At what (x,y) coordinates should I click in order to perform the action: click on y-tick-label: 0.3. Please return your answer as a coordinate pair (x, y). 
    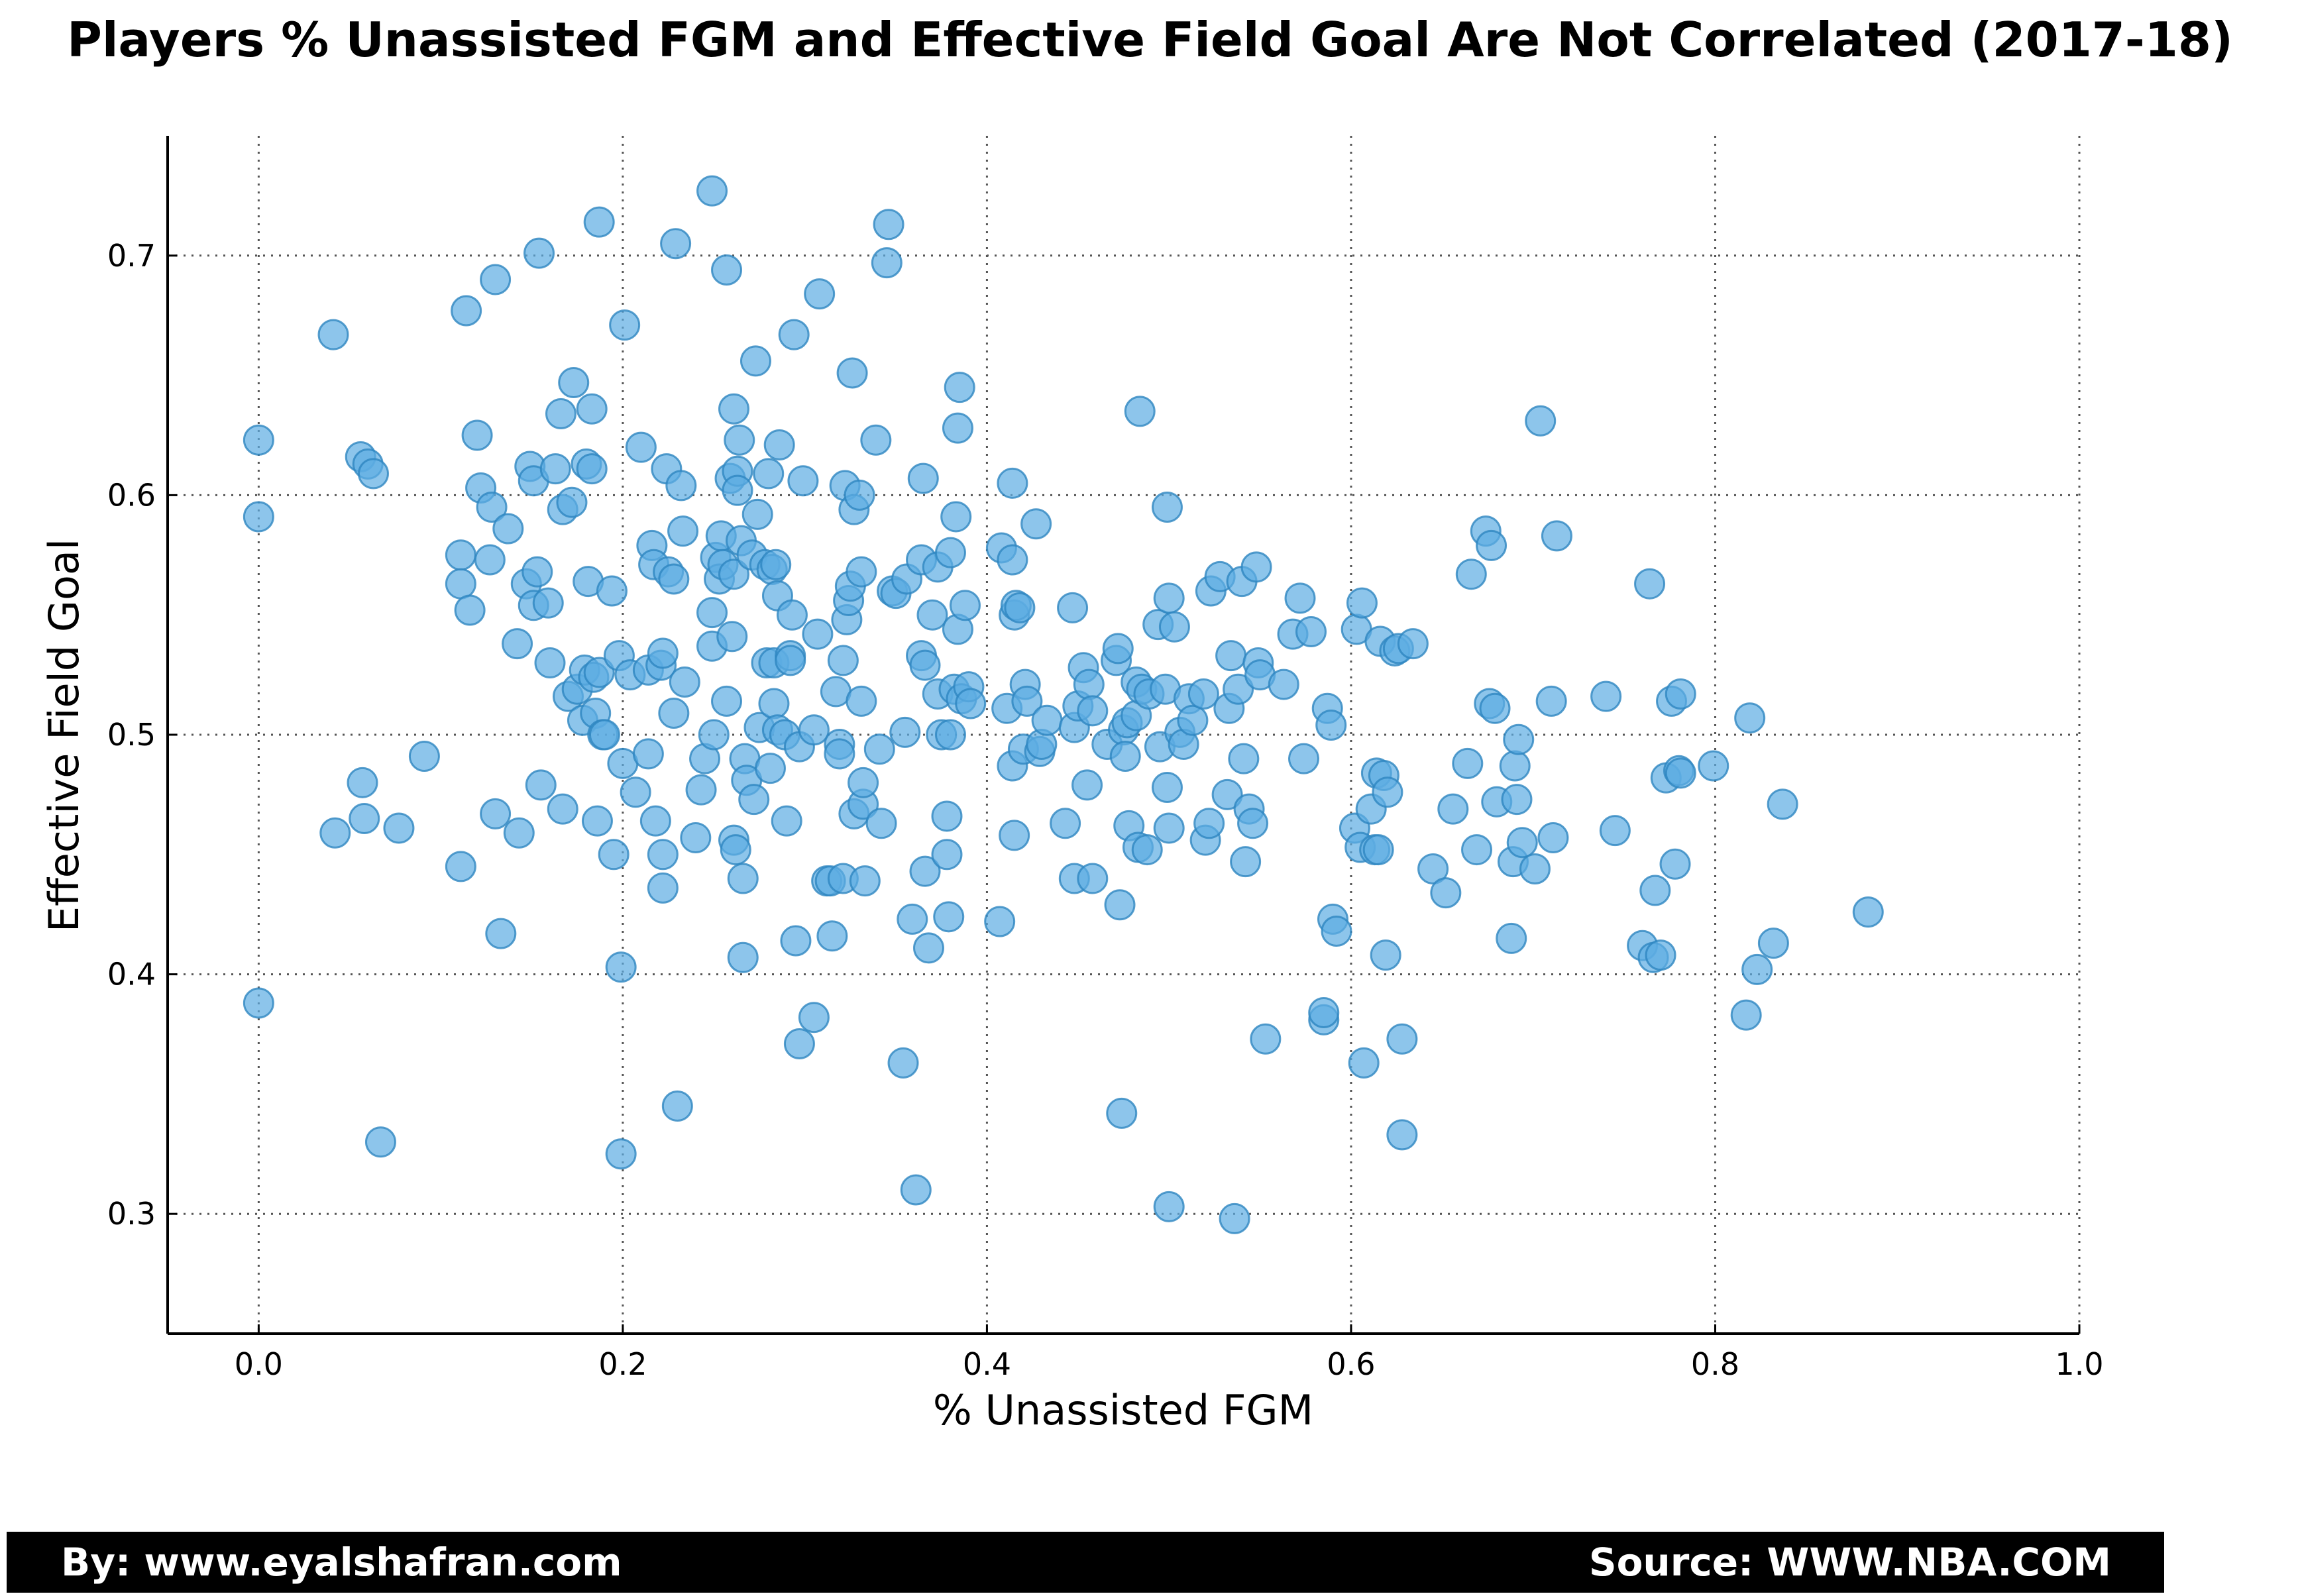
    Looking at the image, I should click on (131, 1214).